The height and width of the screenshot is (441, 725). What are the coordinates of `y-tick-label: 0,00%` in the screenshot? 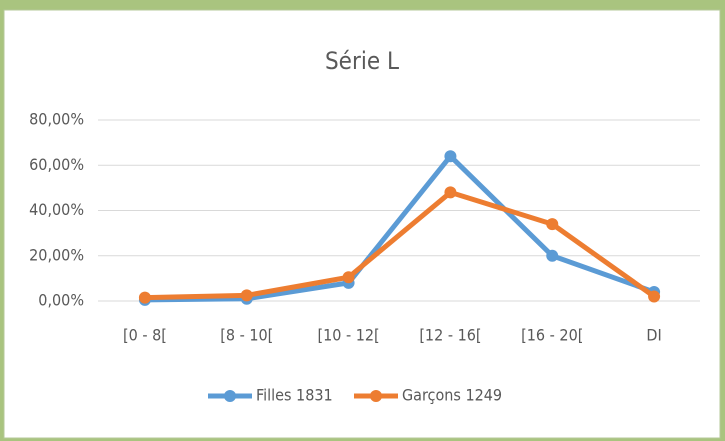 It's located at (61, 300).